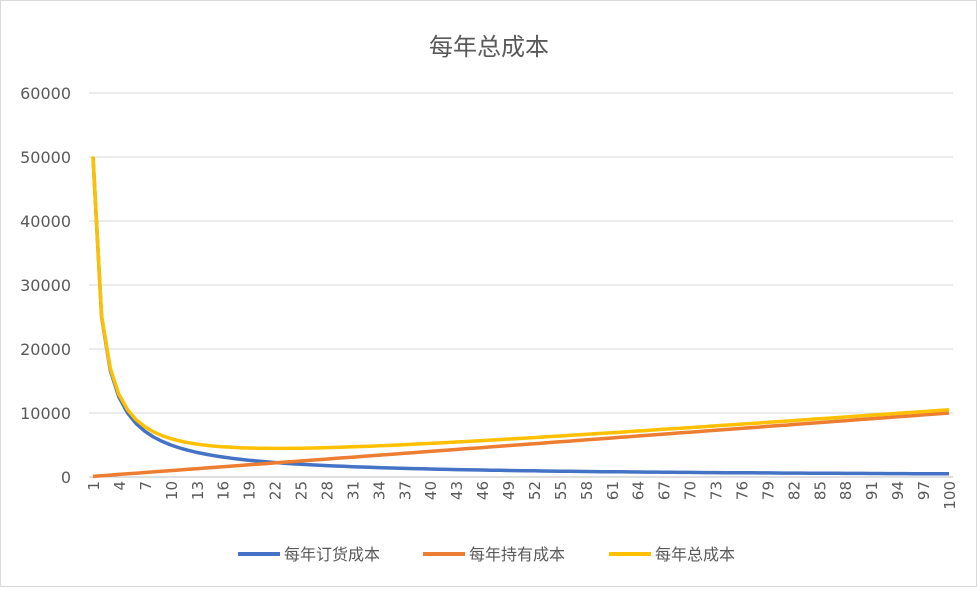 This screenshot has height=590, width=977. What do you see at coordinates (45, 413) in the screenshot?
I see `y-tick-label: 10000` at bounding box center [45, 413].